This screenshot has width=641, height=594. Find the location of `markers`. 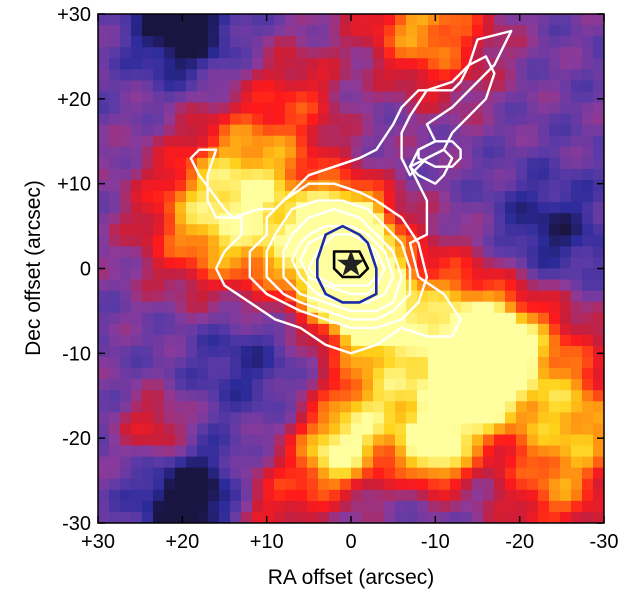

markers is located at coordinates (351, 263).